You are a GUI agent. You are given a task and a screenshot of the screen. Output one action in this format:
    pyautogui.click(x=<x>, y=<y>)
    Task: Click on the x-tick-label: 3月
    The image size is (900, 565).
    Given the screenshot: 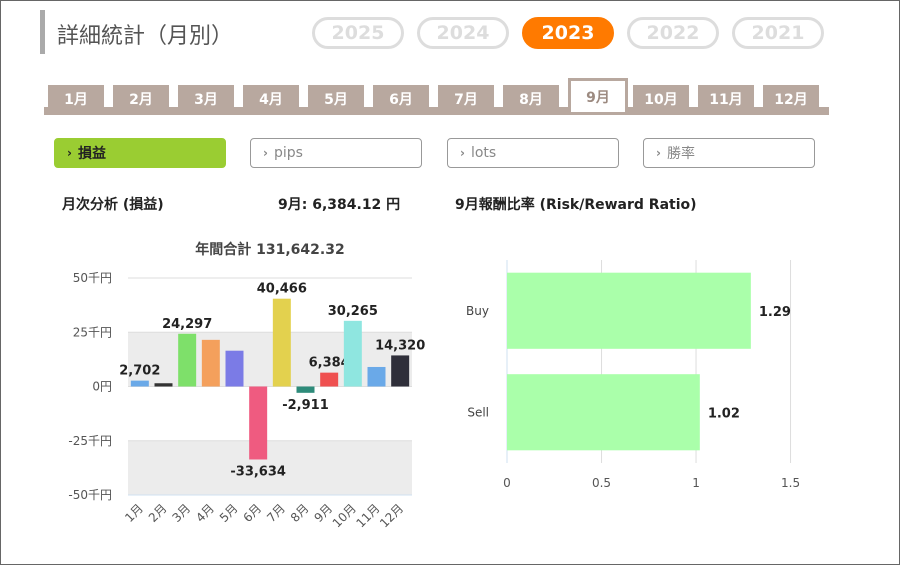 What is the action you would take?
    pyautogui.click(x=182, y=513)
    